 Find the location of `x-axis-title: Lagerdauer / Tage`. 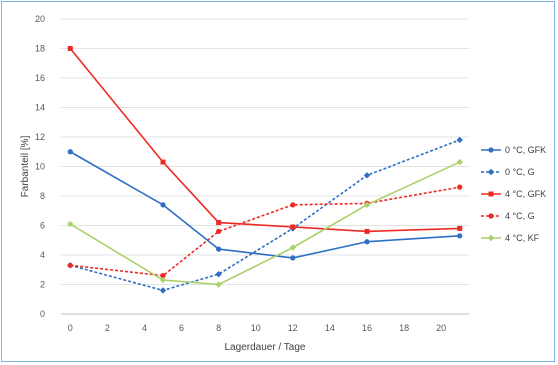

x-axis-title: Lagerdauer / Tage is located at coordinates (265, 347).